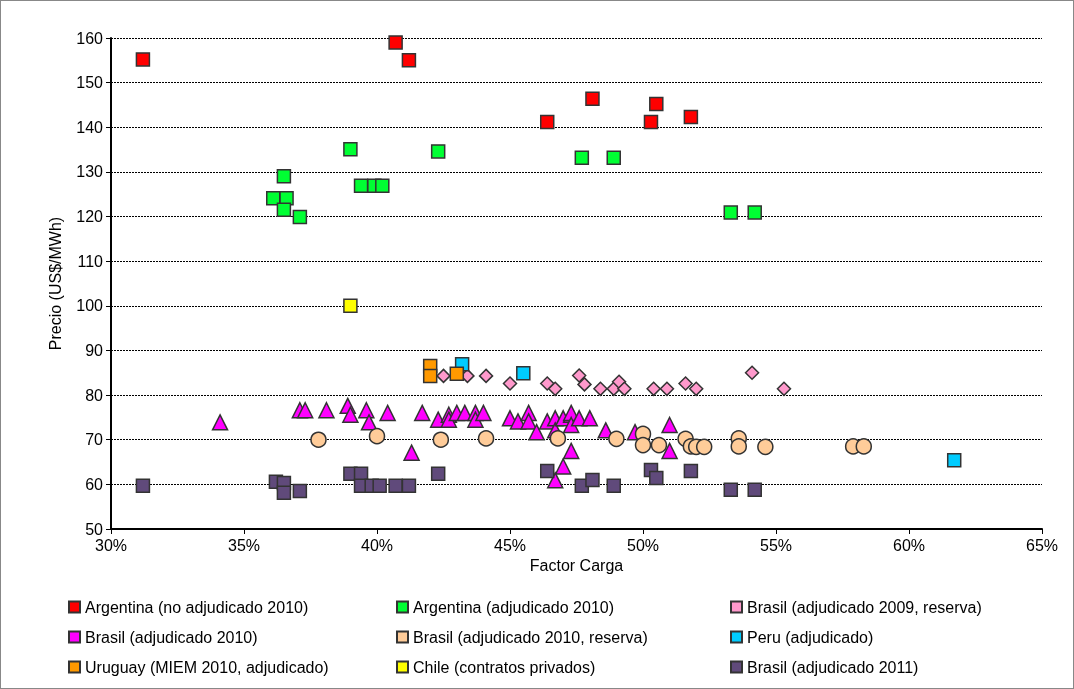 The width and height of the screenshot is (1074, 689). Describe the element at coordinates (90, 306) in the screenshot. I see `y-tick-label: 100` at that location.